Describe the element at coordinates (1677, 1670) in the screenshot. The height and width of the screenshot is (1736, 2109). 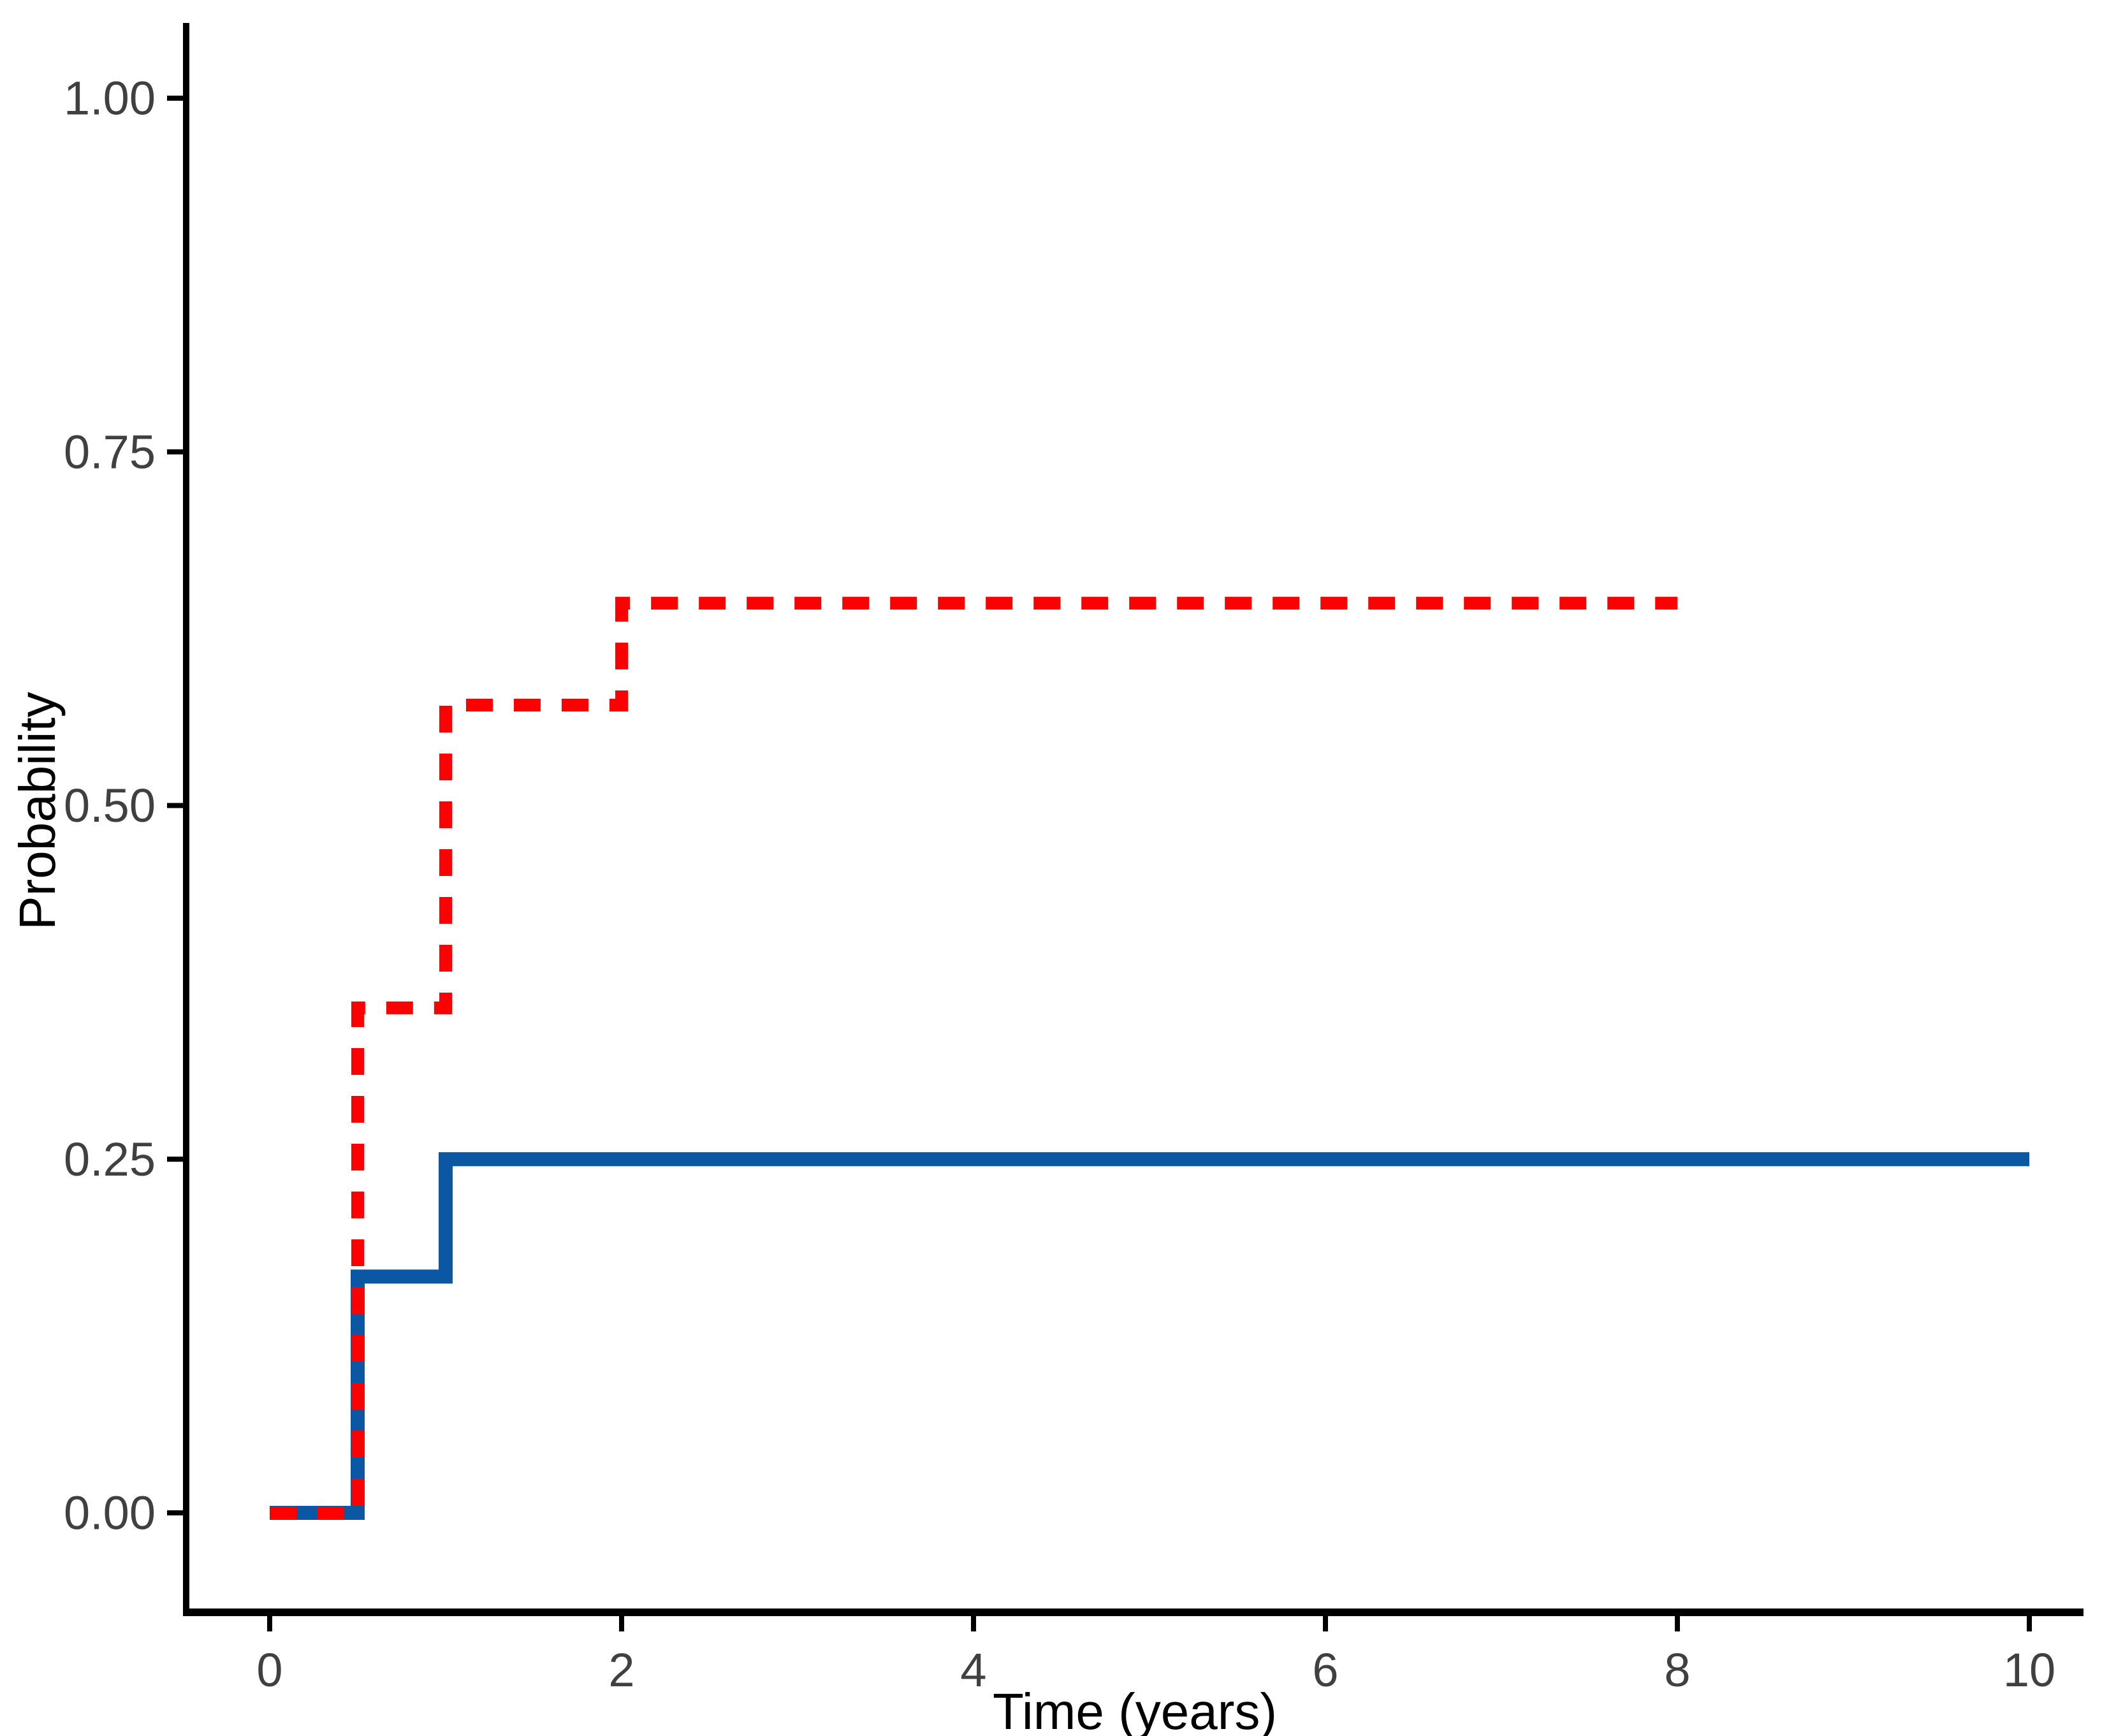
I see `x-tick-label: 8` at that location.